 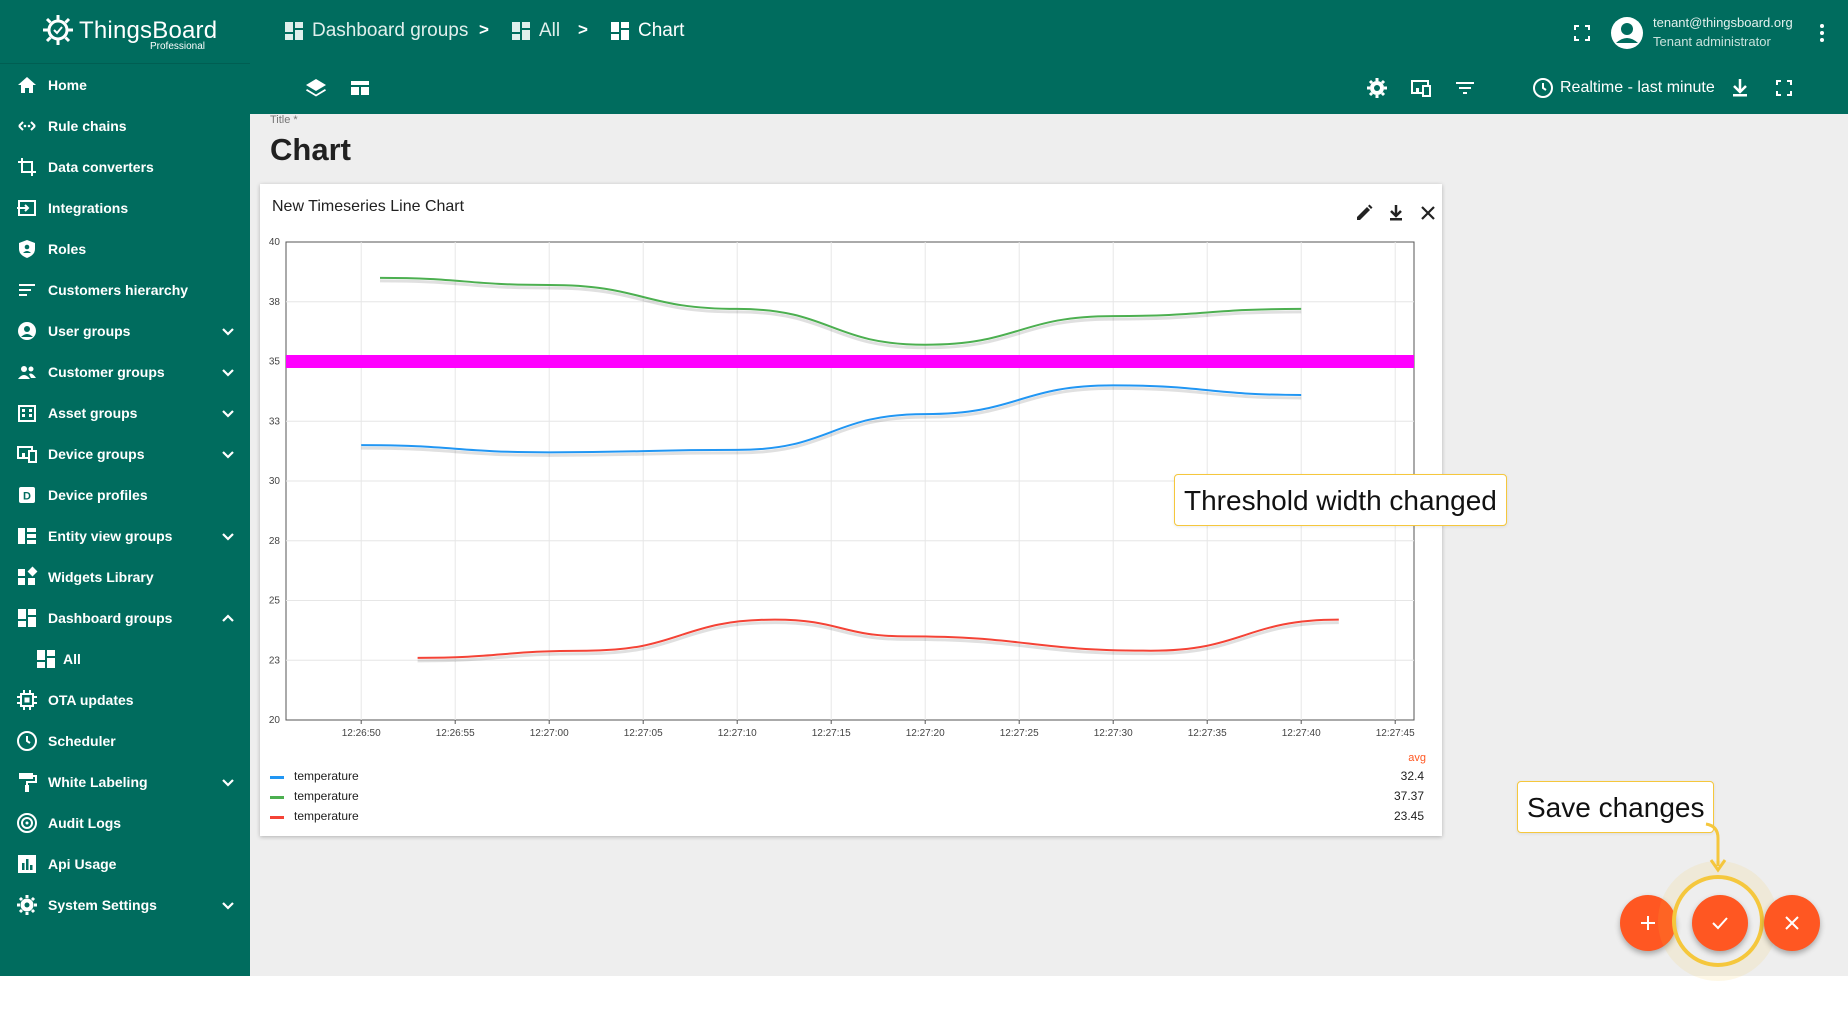 I want to click on sidebar-item-scheduler: Scheduler, so click(x=125, y=740).